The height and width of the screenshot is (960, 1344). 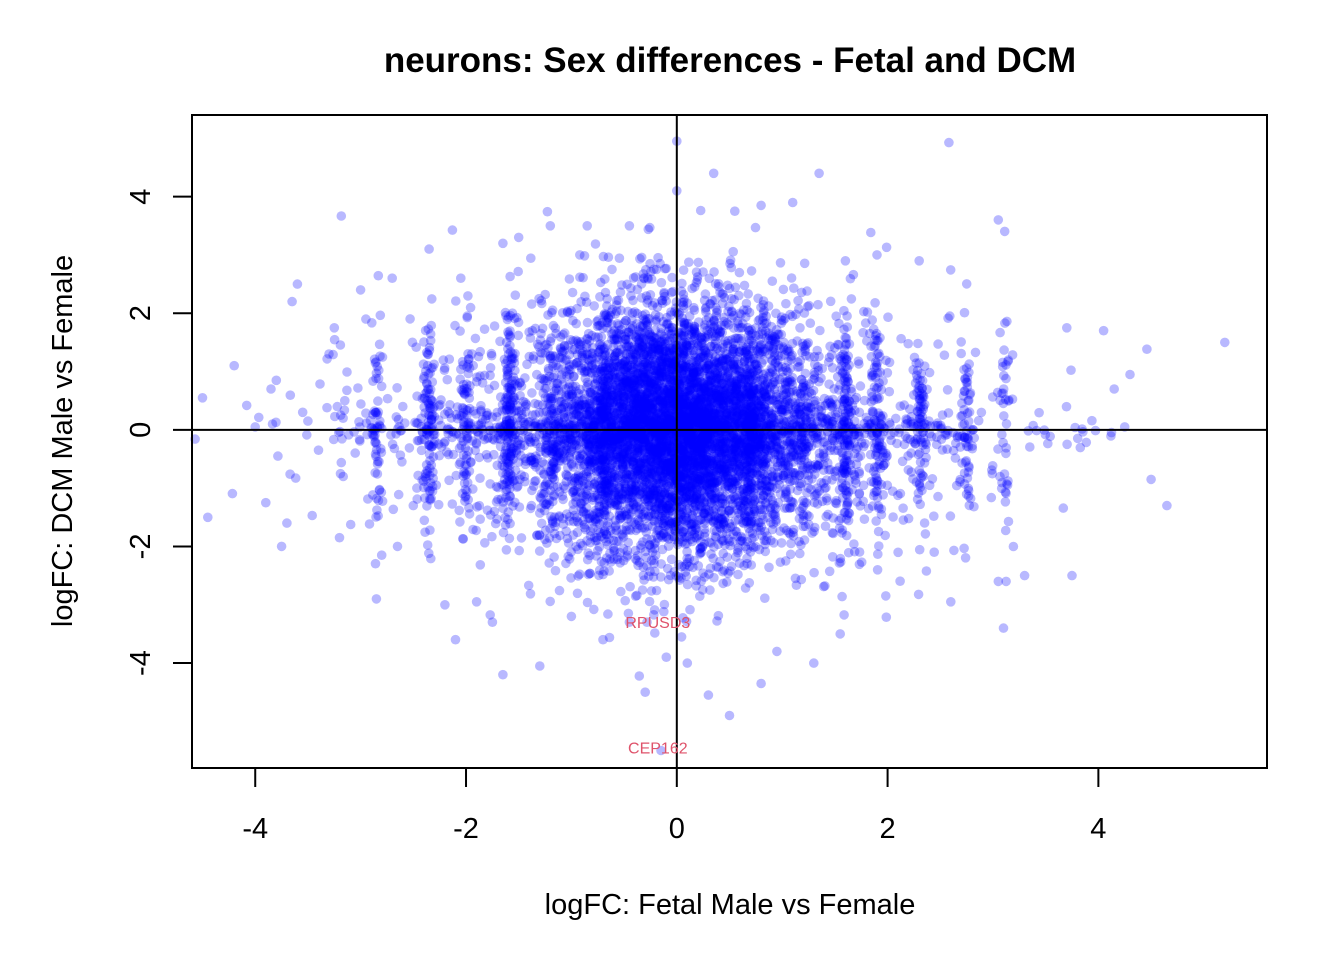 What do you see at coordinates (730, 60) in the screenshot?
I see `chart-title: neurons: Sex differences - Fetal and DCM` at bounding box center [730, 60].